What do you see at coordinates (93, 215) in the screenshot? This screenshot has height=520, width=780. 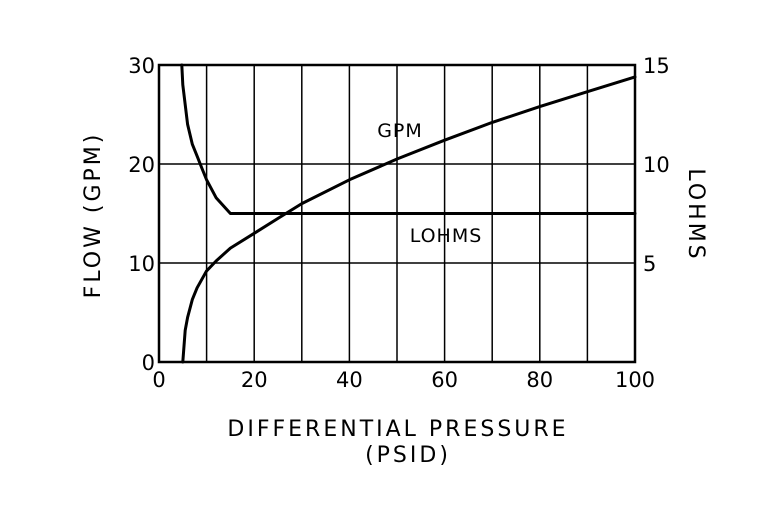 I see `left-axis-title: FLOW (GPM)` at bounding box center [93, 215].